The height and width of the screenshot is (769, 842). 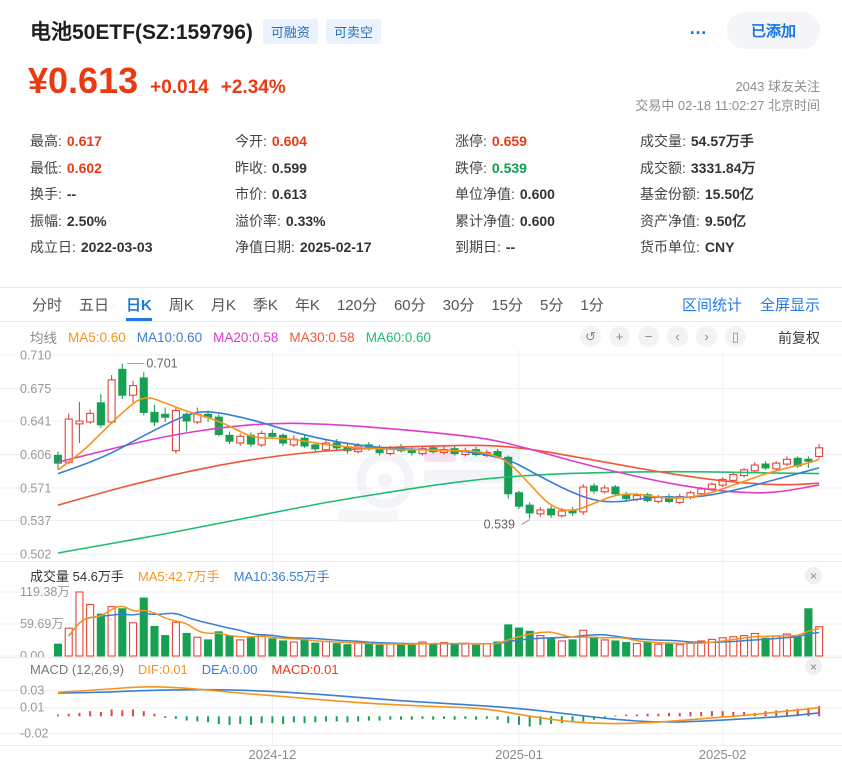 What do you see at coordinates (722, 141) in the screenshot?
I see `stat-value: 54.57万手` at bounding box center [722, 141].